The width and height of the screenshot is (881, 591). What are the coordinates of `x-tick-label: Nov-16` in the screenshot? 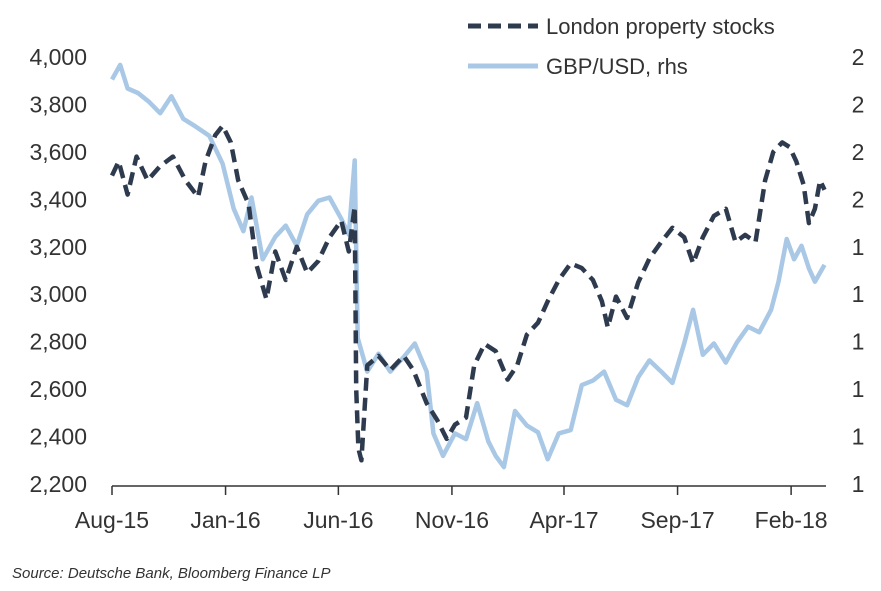 It's located at (452, 520).